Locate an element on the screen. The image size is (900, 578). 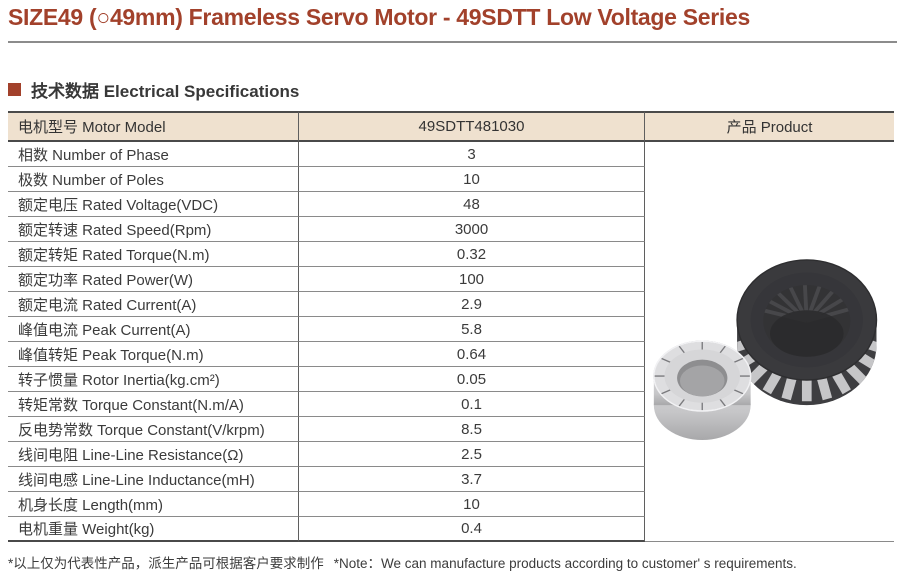
spec-label: 转矩常数 Torque Constant(N.m/A) is located at coordinates (153, 404).